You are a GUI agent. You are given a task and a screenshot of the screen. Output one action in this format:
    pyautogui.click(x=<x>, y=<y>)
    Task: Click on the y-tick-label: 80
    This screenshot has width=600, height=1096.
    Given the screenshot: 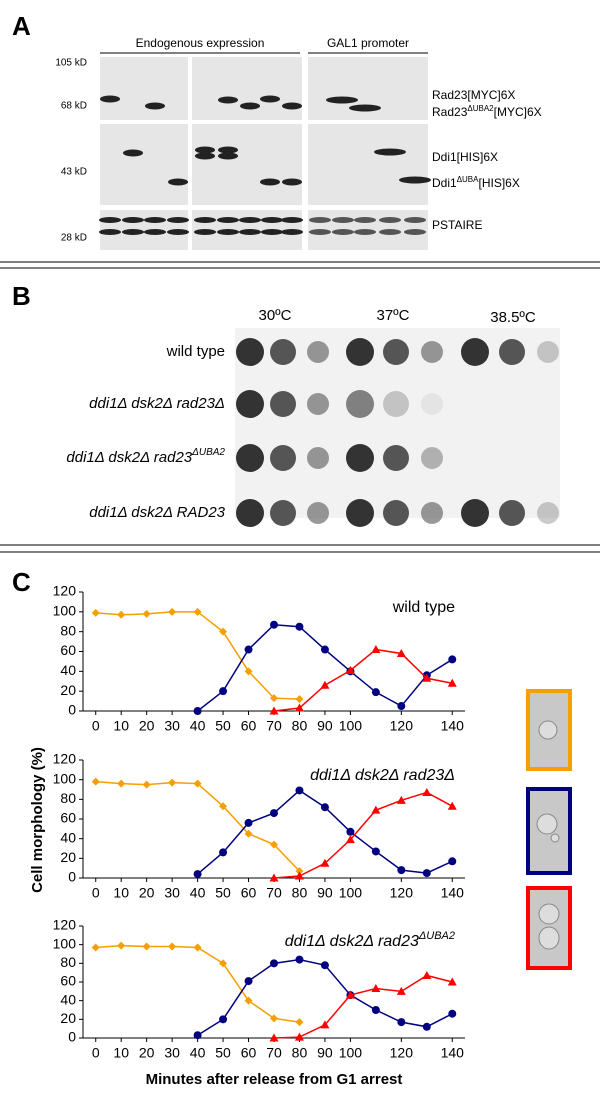 What is the action you would take?
    pyautogui.click(x=68, y=962)
    